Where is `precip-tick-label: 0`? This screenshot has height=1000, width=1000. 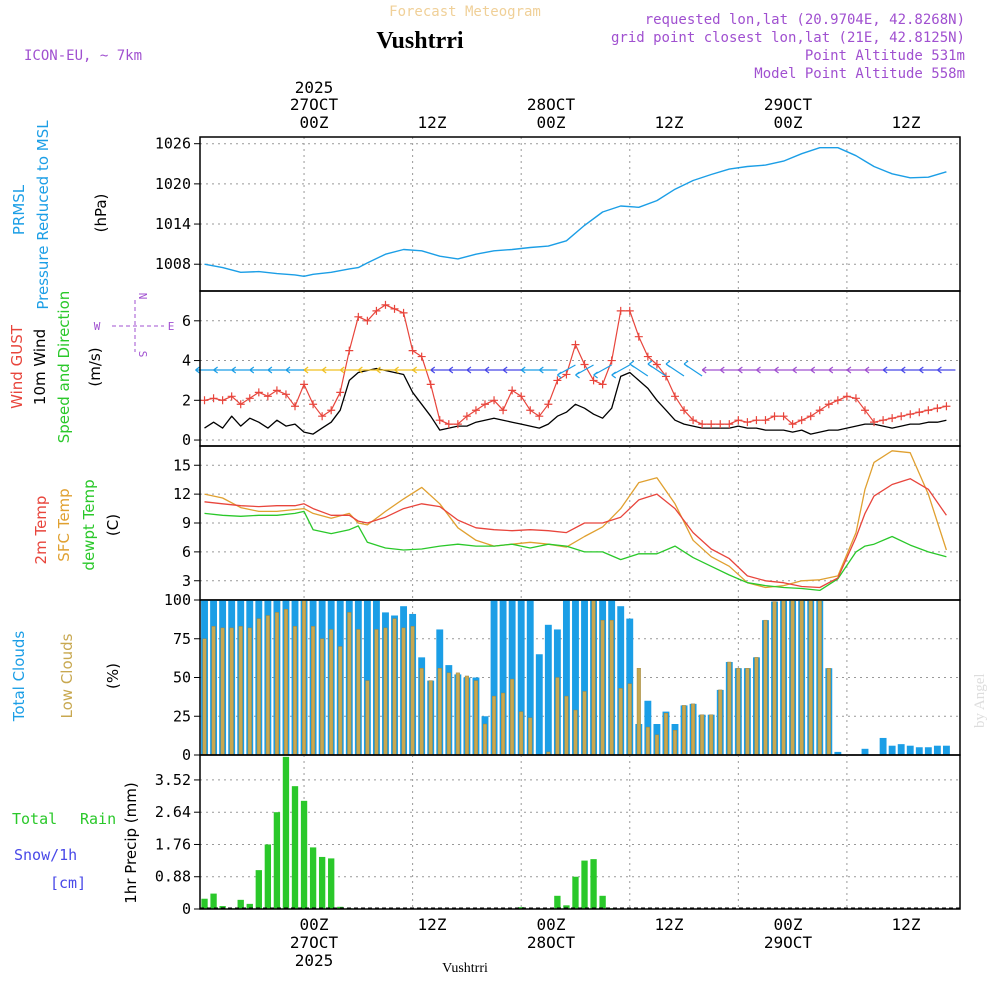
precip-tick-label: 0 is located at coordinates (186, 909).